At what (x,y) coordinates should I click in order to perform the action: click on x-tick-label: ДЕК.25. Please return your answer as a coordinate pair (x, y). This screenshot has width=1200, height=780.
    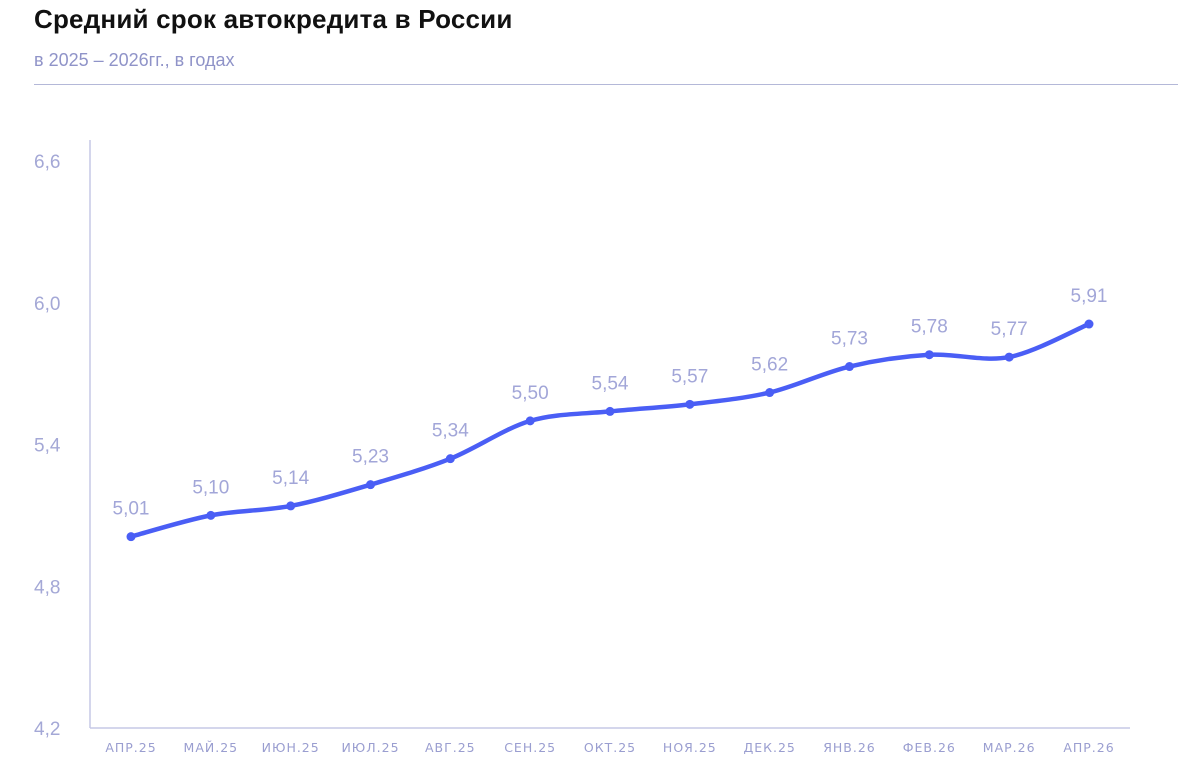
    Looking at the image, I should click on (769, 747).